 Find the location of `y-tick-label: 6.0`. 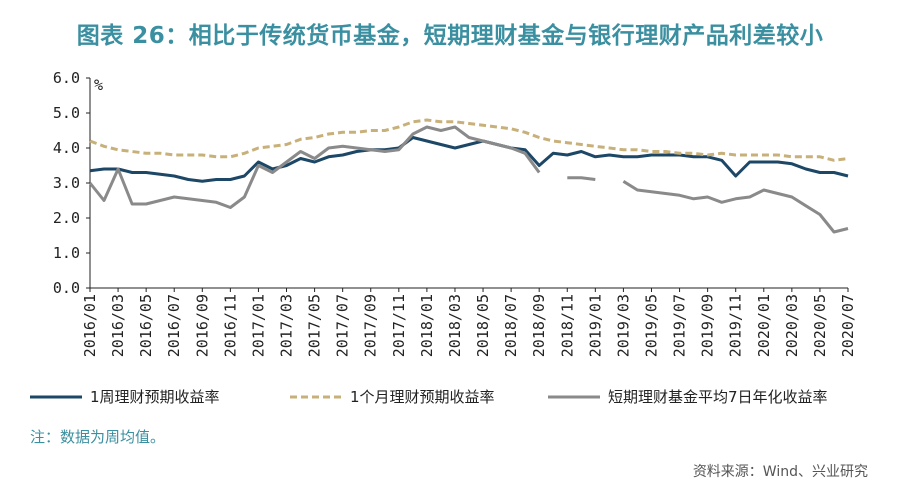

y-tick-label: 6.0 is located at coordinates (66, 78).